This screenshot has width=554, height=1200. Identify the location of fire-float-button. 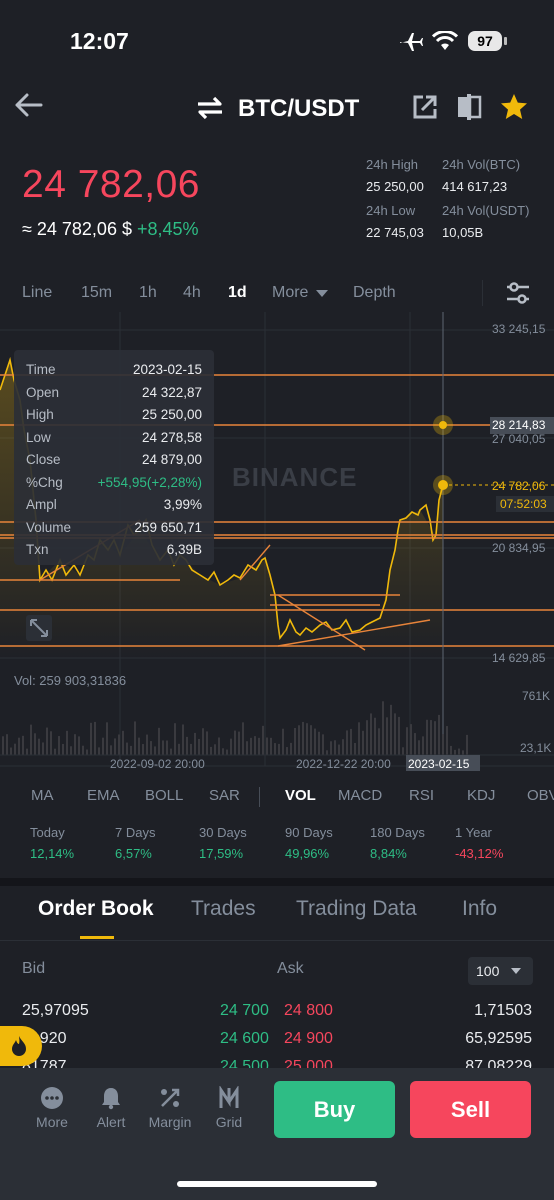
(21, 1046).